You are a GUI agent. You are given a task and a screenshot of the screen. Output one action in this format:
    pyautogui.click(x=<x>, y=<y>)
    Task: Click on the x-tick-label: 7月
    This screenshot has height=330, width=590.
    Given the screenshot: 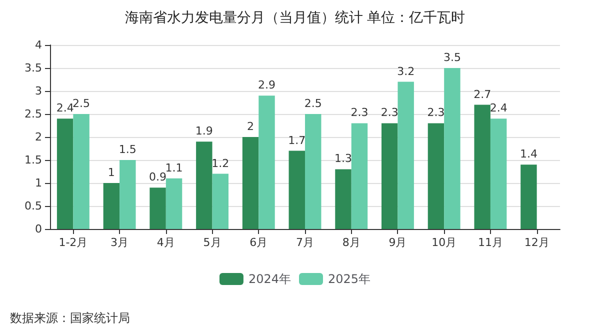 What is the action you would take?
    pyautogui.click(x=305, y=242)
    